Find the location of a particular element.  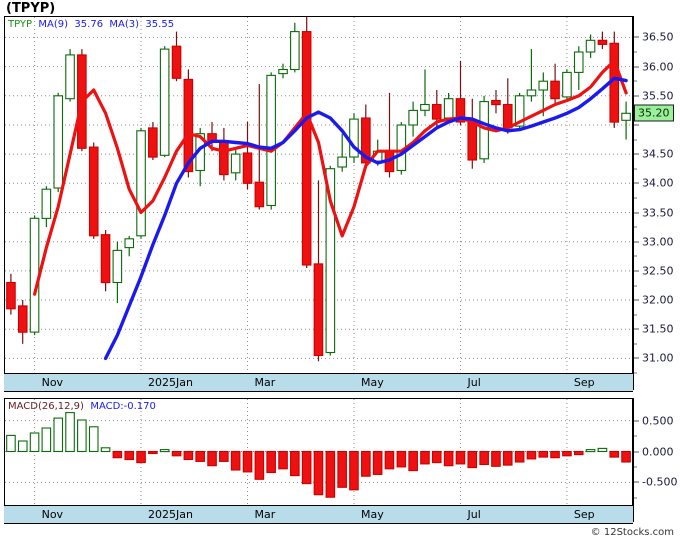

macd-y-tick-label: 0.500 is located at coordinates (658, 421).